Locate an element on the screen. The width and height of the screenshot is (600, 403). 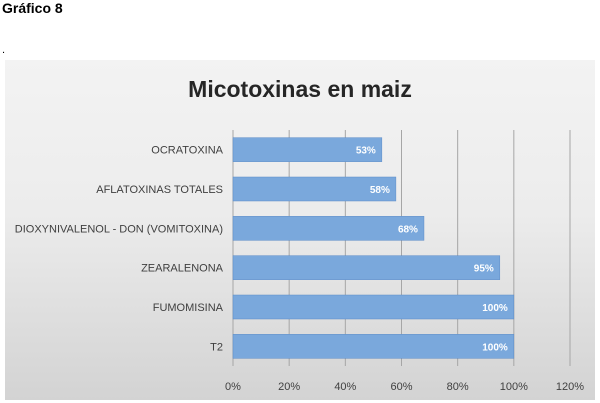
page-note: . is located at coordinates (4, 50).